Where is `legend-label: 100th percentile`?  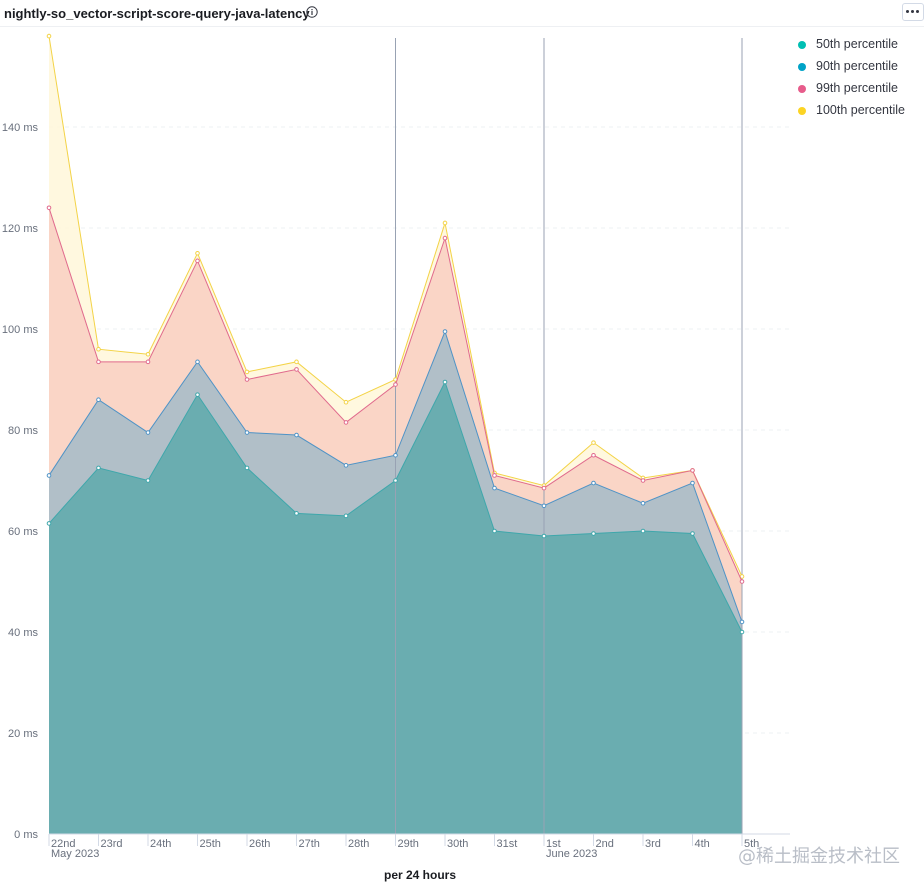 legend-label: 100th percentile is located at coordinates (860, 110).